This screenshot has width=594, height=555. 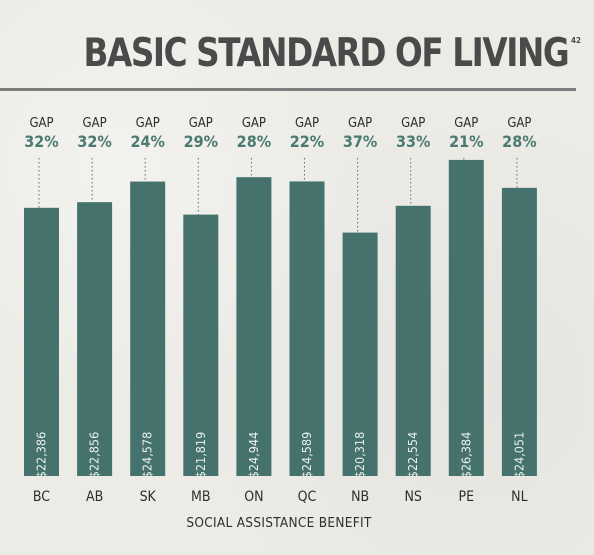 I want to click on value-label-bc: $22,386, so click(x=41, y=455).